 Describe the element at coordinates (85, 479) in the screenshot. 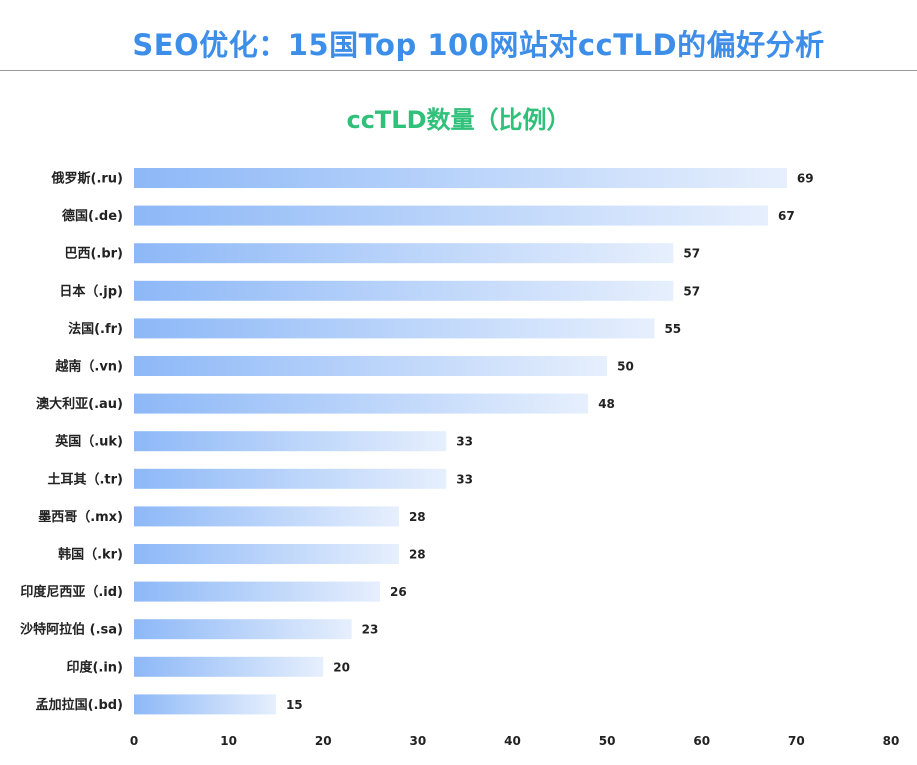

I see `category-label: 土耳其（.tr)` at that location.